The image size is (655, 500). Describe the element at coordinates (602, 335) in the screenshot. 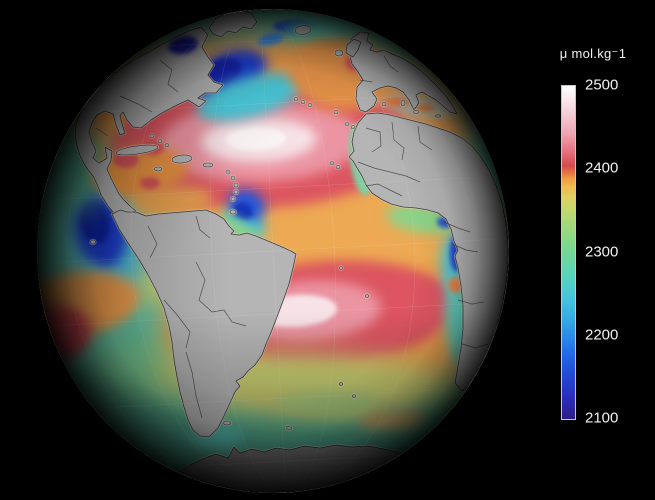

I see `colorbar-tick-2200: 2200` at that location.